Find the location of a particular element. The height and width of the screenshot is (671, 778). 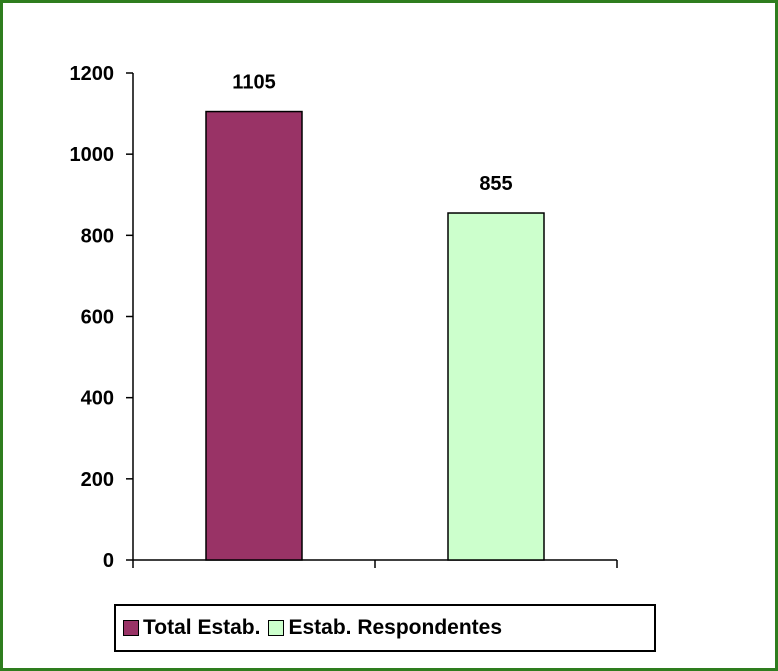

legend-item-respondentes: Estab. Respondentes is located at coordinates (385, 628).